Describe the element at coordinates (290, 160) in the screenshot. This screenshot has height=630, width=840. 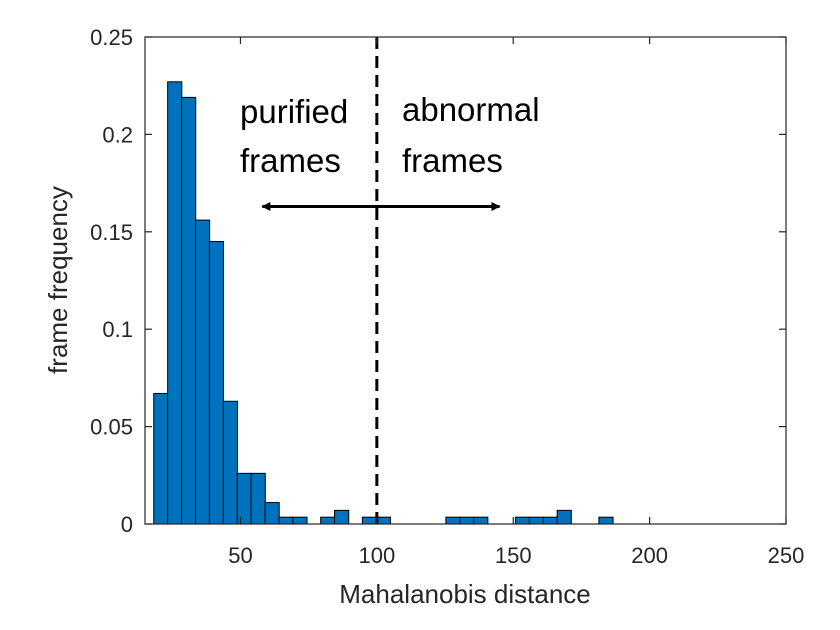
I see `annotation-frames-left: frames` at that location.